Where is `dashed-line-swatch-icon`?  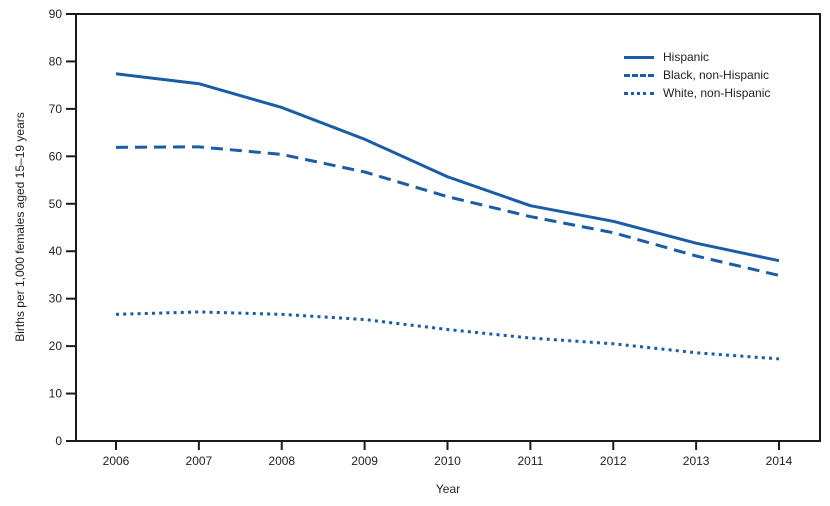
dashed-line-swatch-icon is located at coordinates (639, 75).